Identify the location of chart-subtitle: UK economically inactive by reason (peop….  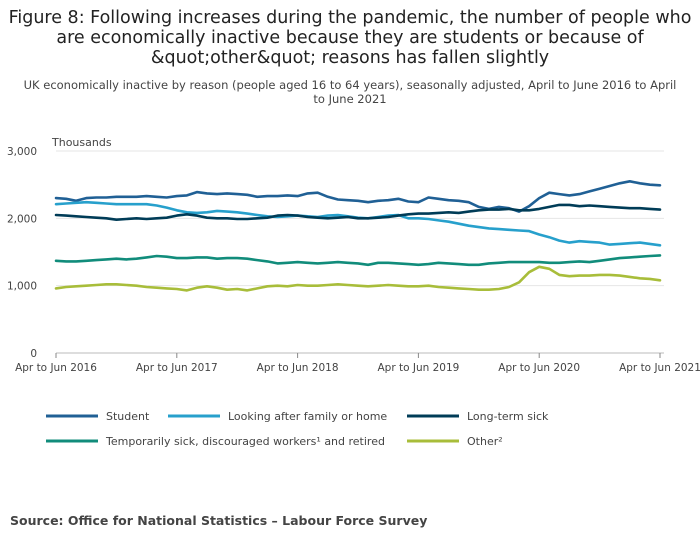
(350, 92).